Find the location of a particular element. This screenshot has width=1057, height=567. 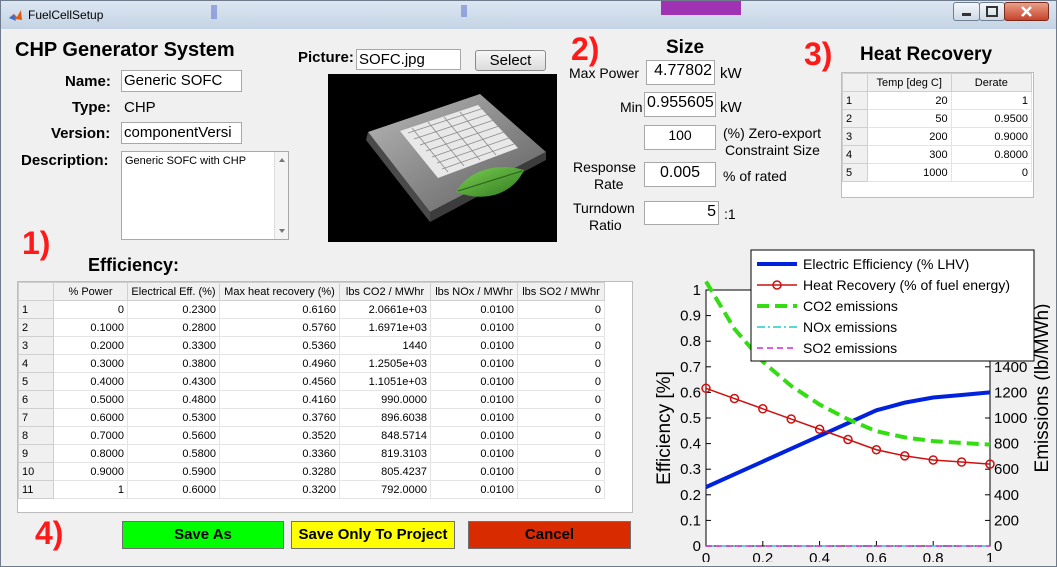

table-row: 2 0.1000 0.2800 0.5760 1.6971e+03 0.0100 0 is located at coordinates (311, 327).